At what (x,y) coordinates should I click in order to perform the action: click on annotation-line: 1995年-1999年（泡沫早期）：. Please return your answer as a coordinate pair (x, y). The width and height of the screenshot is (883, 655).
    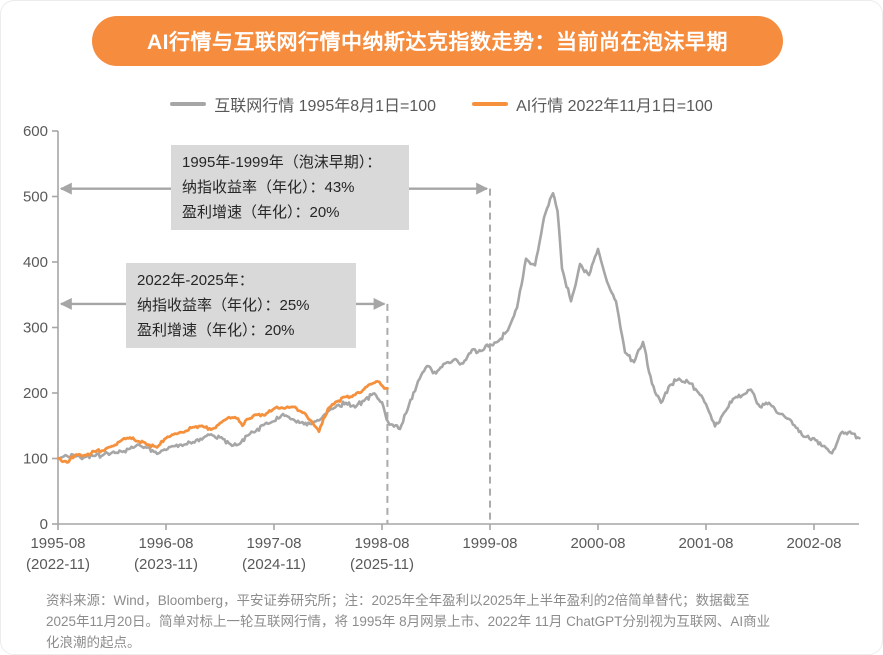
    Looking at the image, I should click on (282, 162).